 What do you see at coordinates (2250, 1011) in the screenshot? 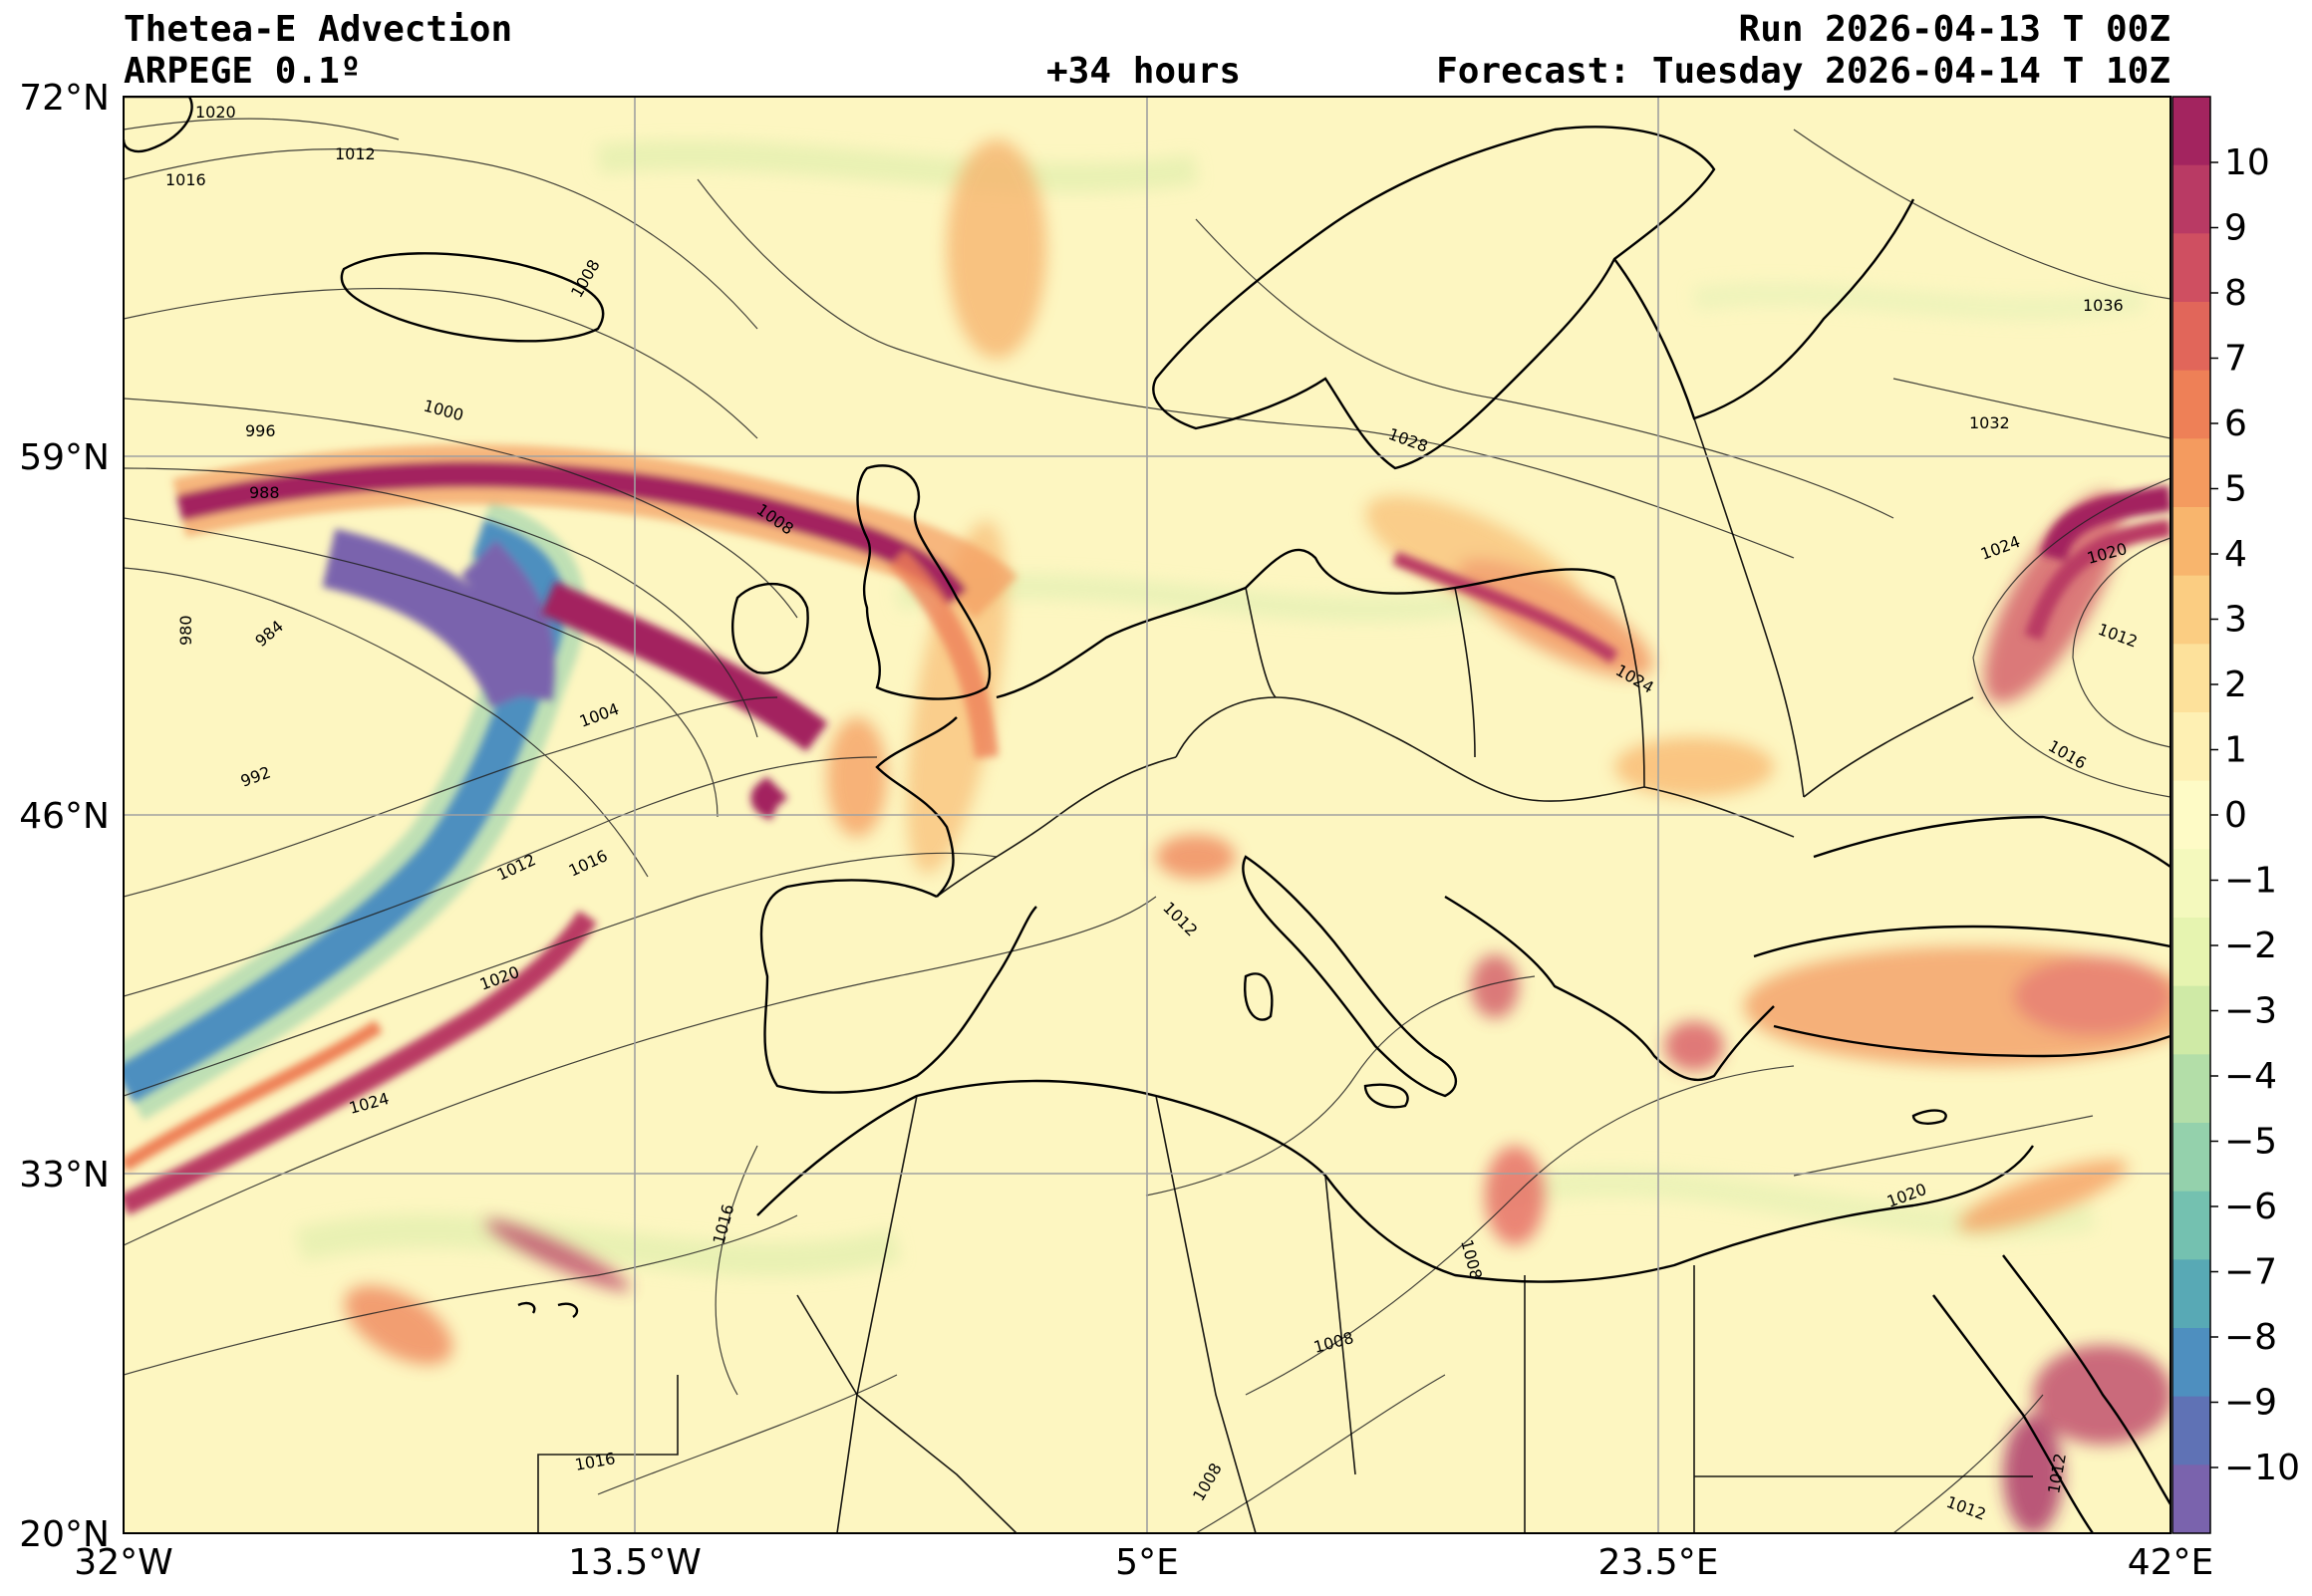
I see `colorbar-tick-label: −3` at bounding box center [2250, 1011].